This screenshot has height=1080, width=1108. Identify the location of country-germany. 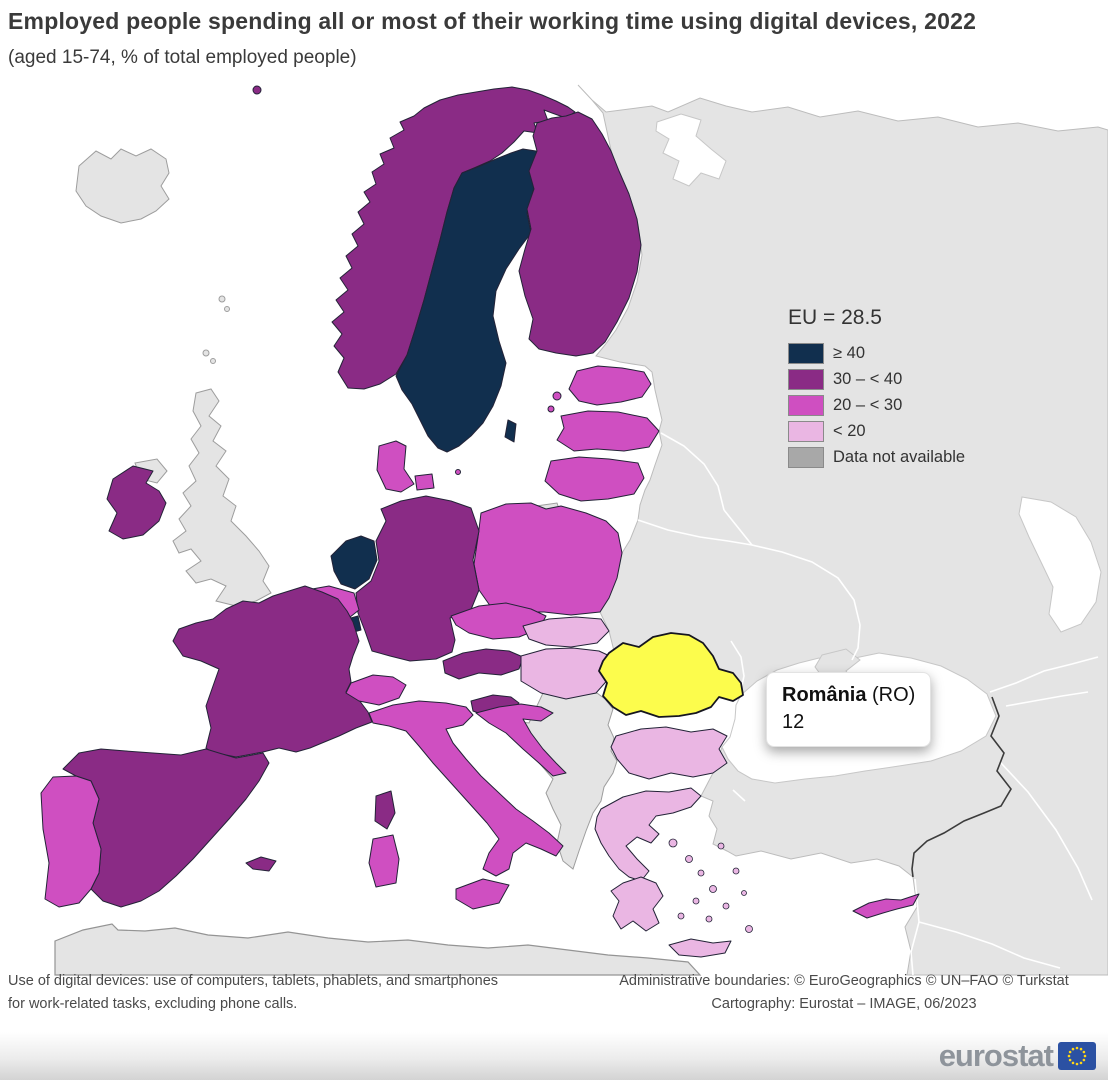
(417, 578).